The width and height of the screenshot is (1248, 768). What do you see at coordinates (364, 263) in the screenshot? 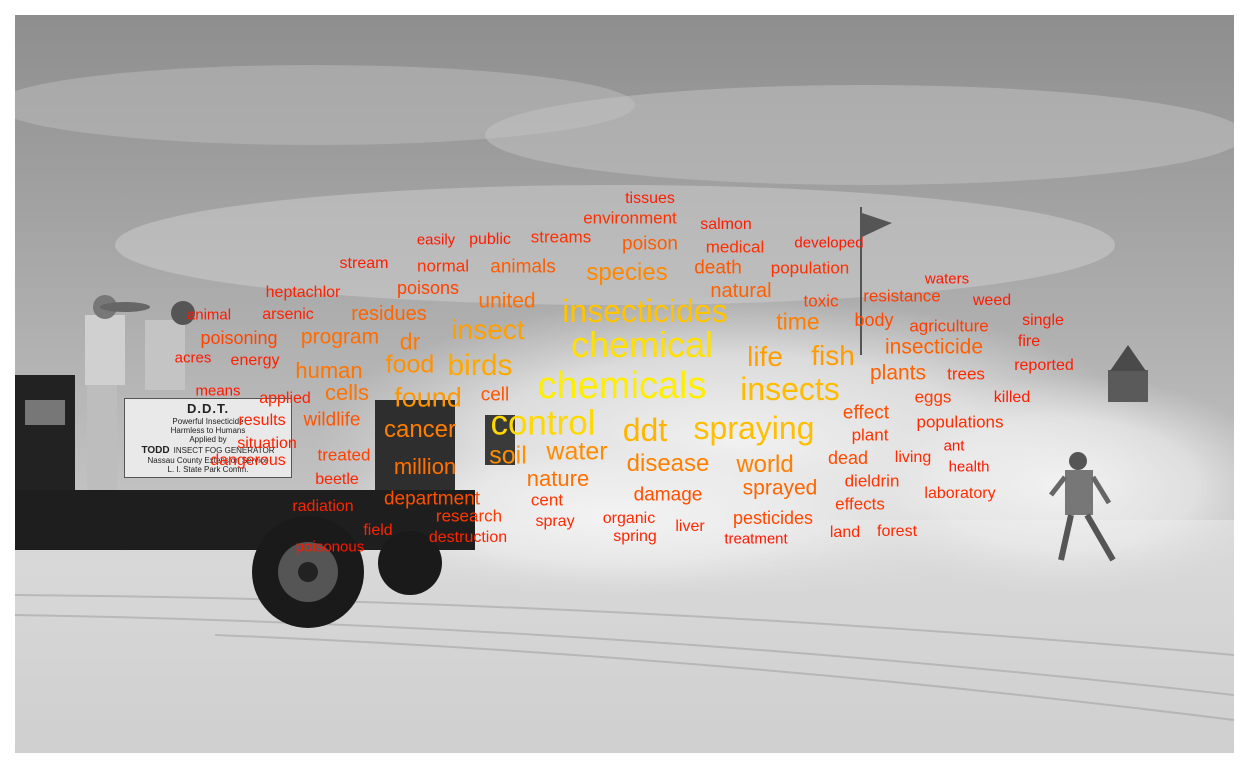
I see `cloud-word-stream: stream` at bounding box center [364, 263].